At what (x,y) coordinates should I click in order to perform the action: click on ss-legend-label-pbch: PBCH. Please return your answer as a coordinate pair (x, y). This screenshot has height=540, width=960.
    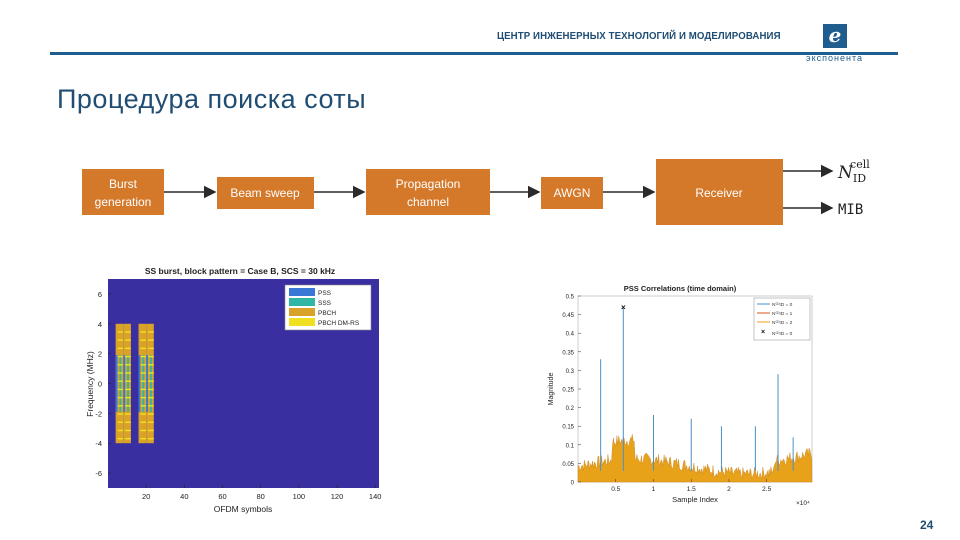
    Looking at the image, I should click on (327, 313).